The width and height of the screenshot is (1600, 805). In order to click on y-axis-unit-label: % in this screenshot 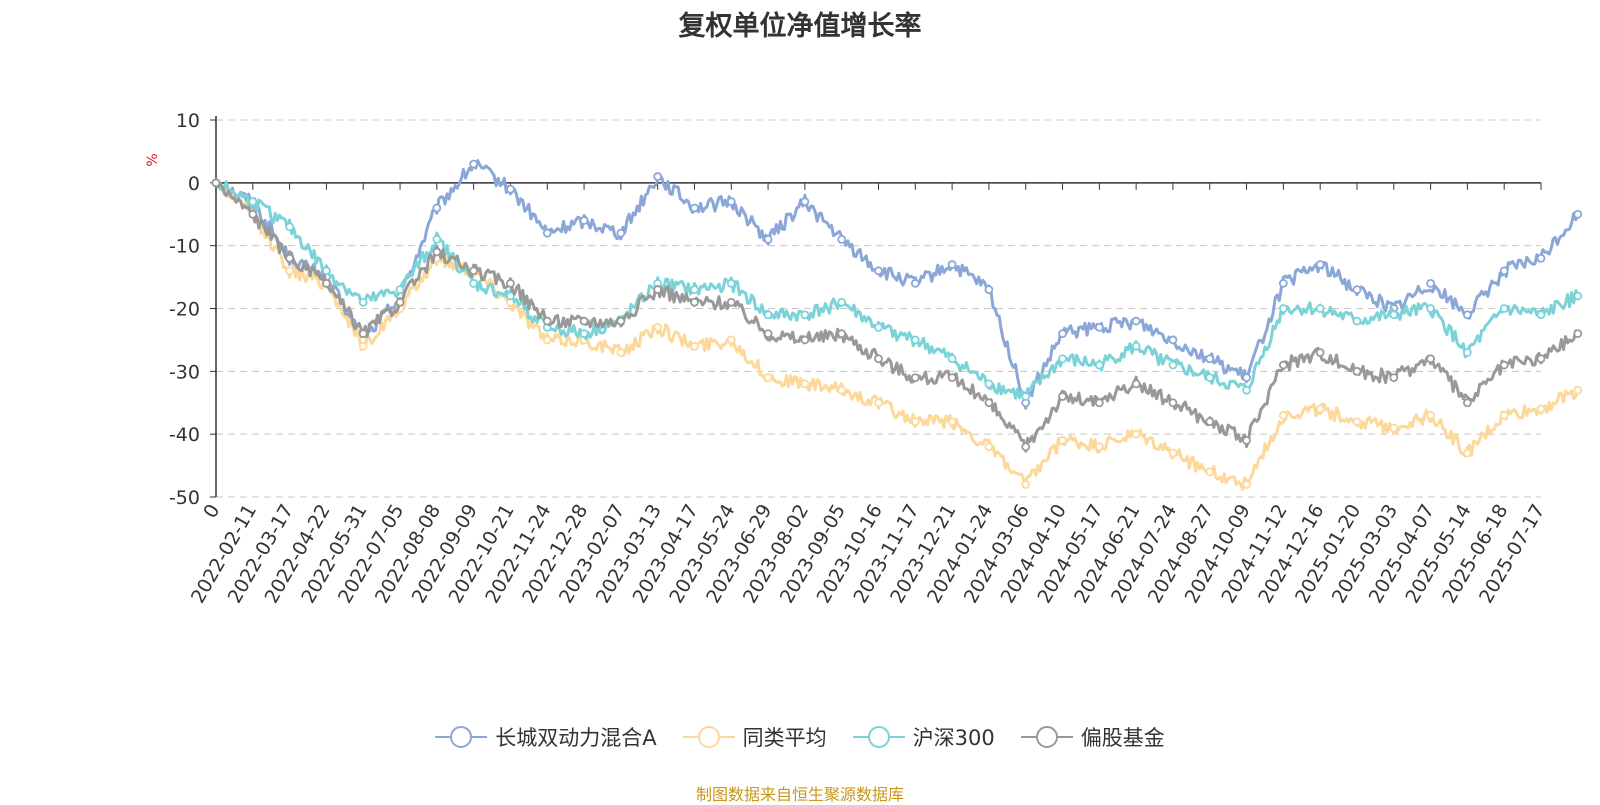, I will do `click(153, 159)`.